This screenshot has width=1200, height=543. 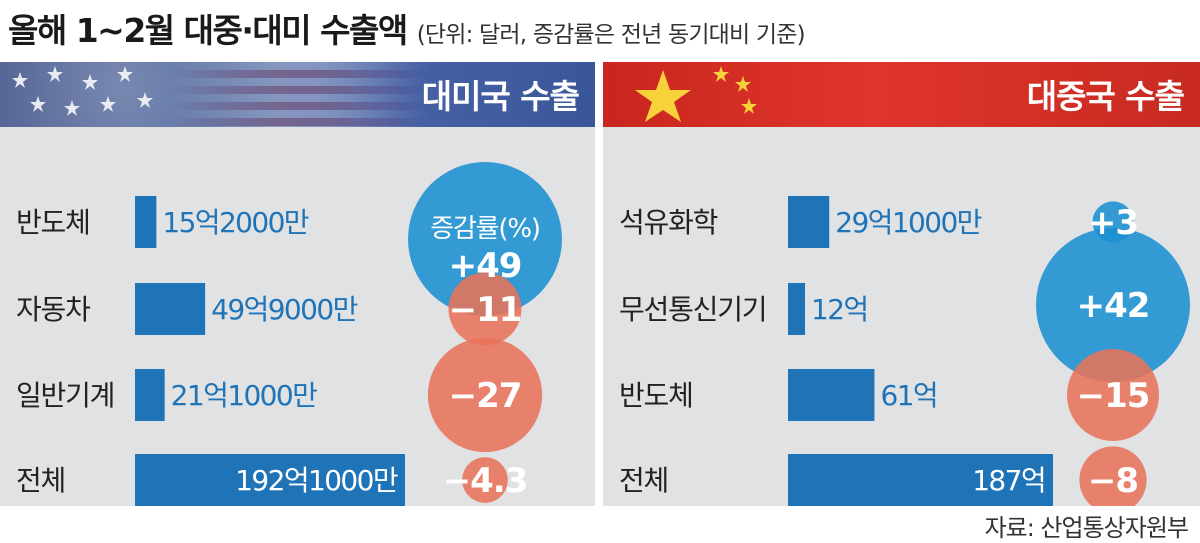 What do you see at coordinates (500, 96) in the screenshot?
I see `us-panel-title: 대미국 수출` at bounding box center [500, 96].